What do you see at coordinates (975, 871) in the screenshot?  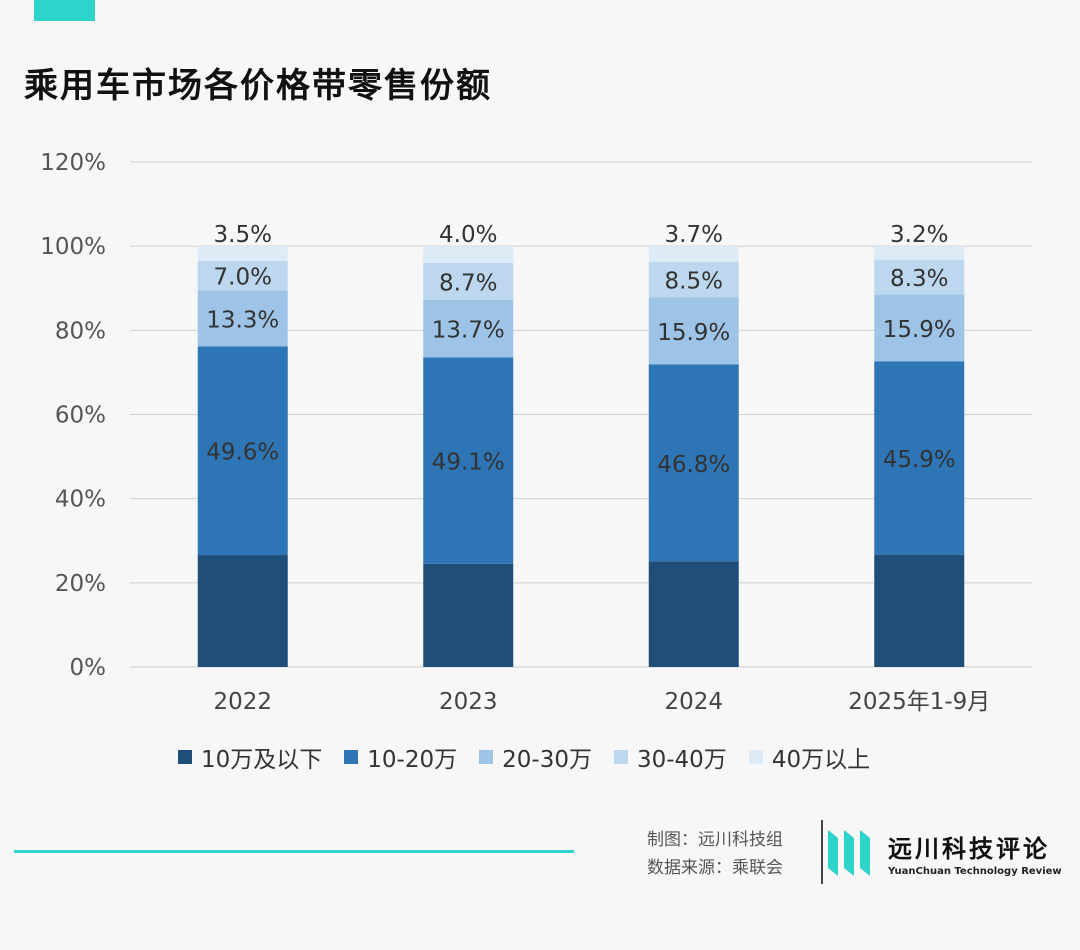 I see `logo-name-en: YuanChuan Technology Review` at bounding box center [975, 871].